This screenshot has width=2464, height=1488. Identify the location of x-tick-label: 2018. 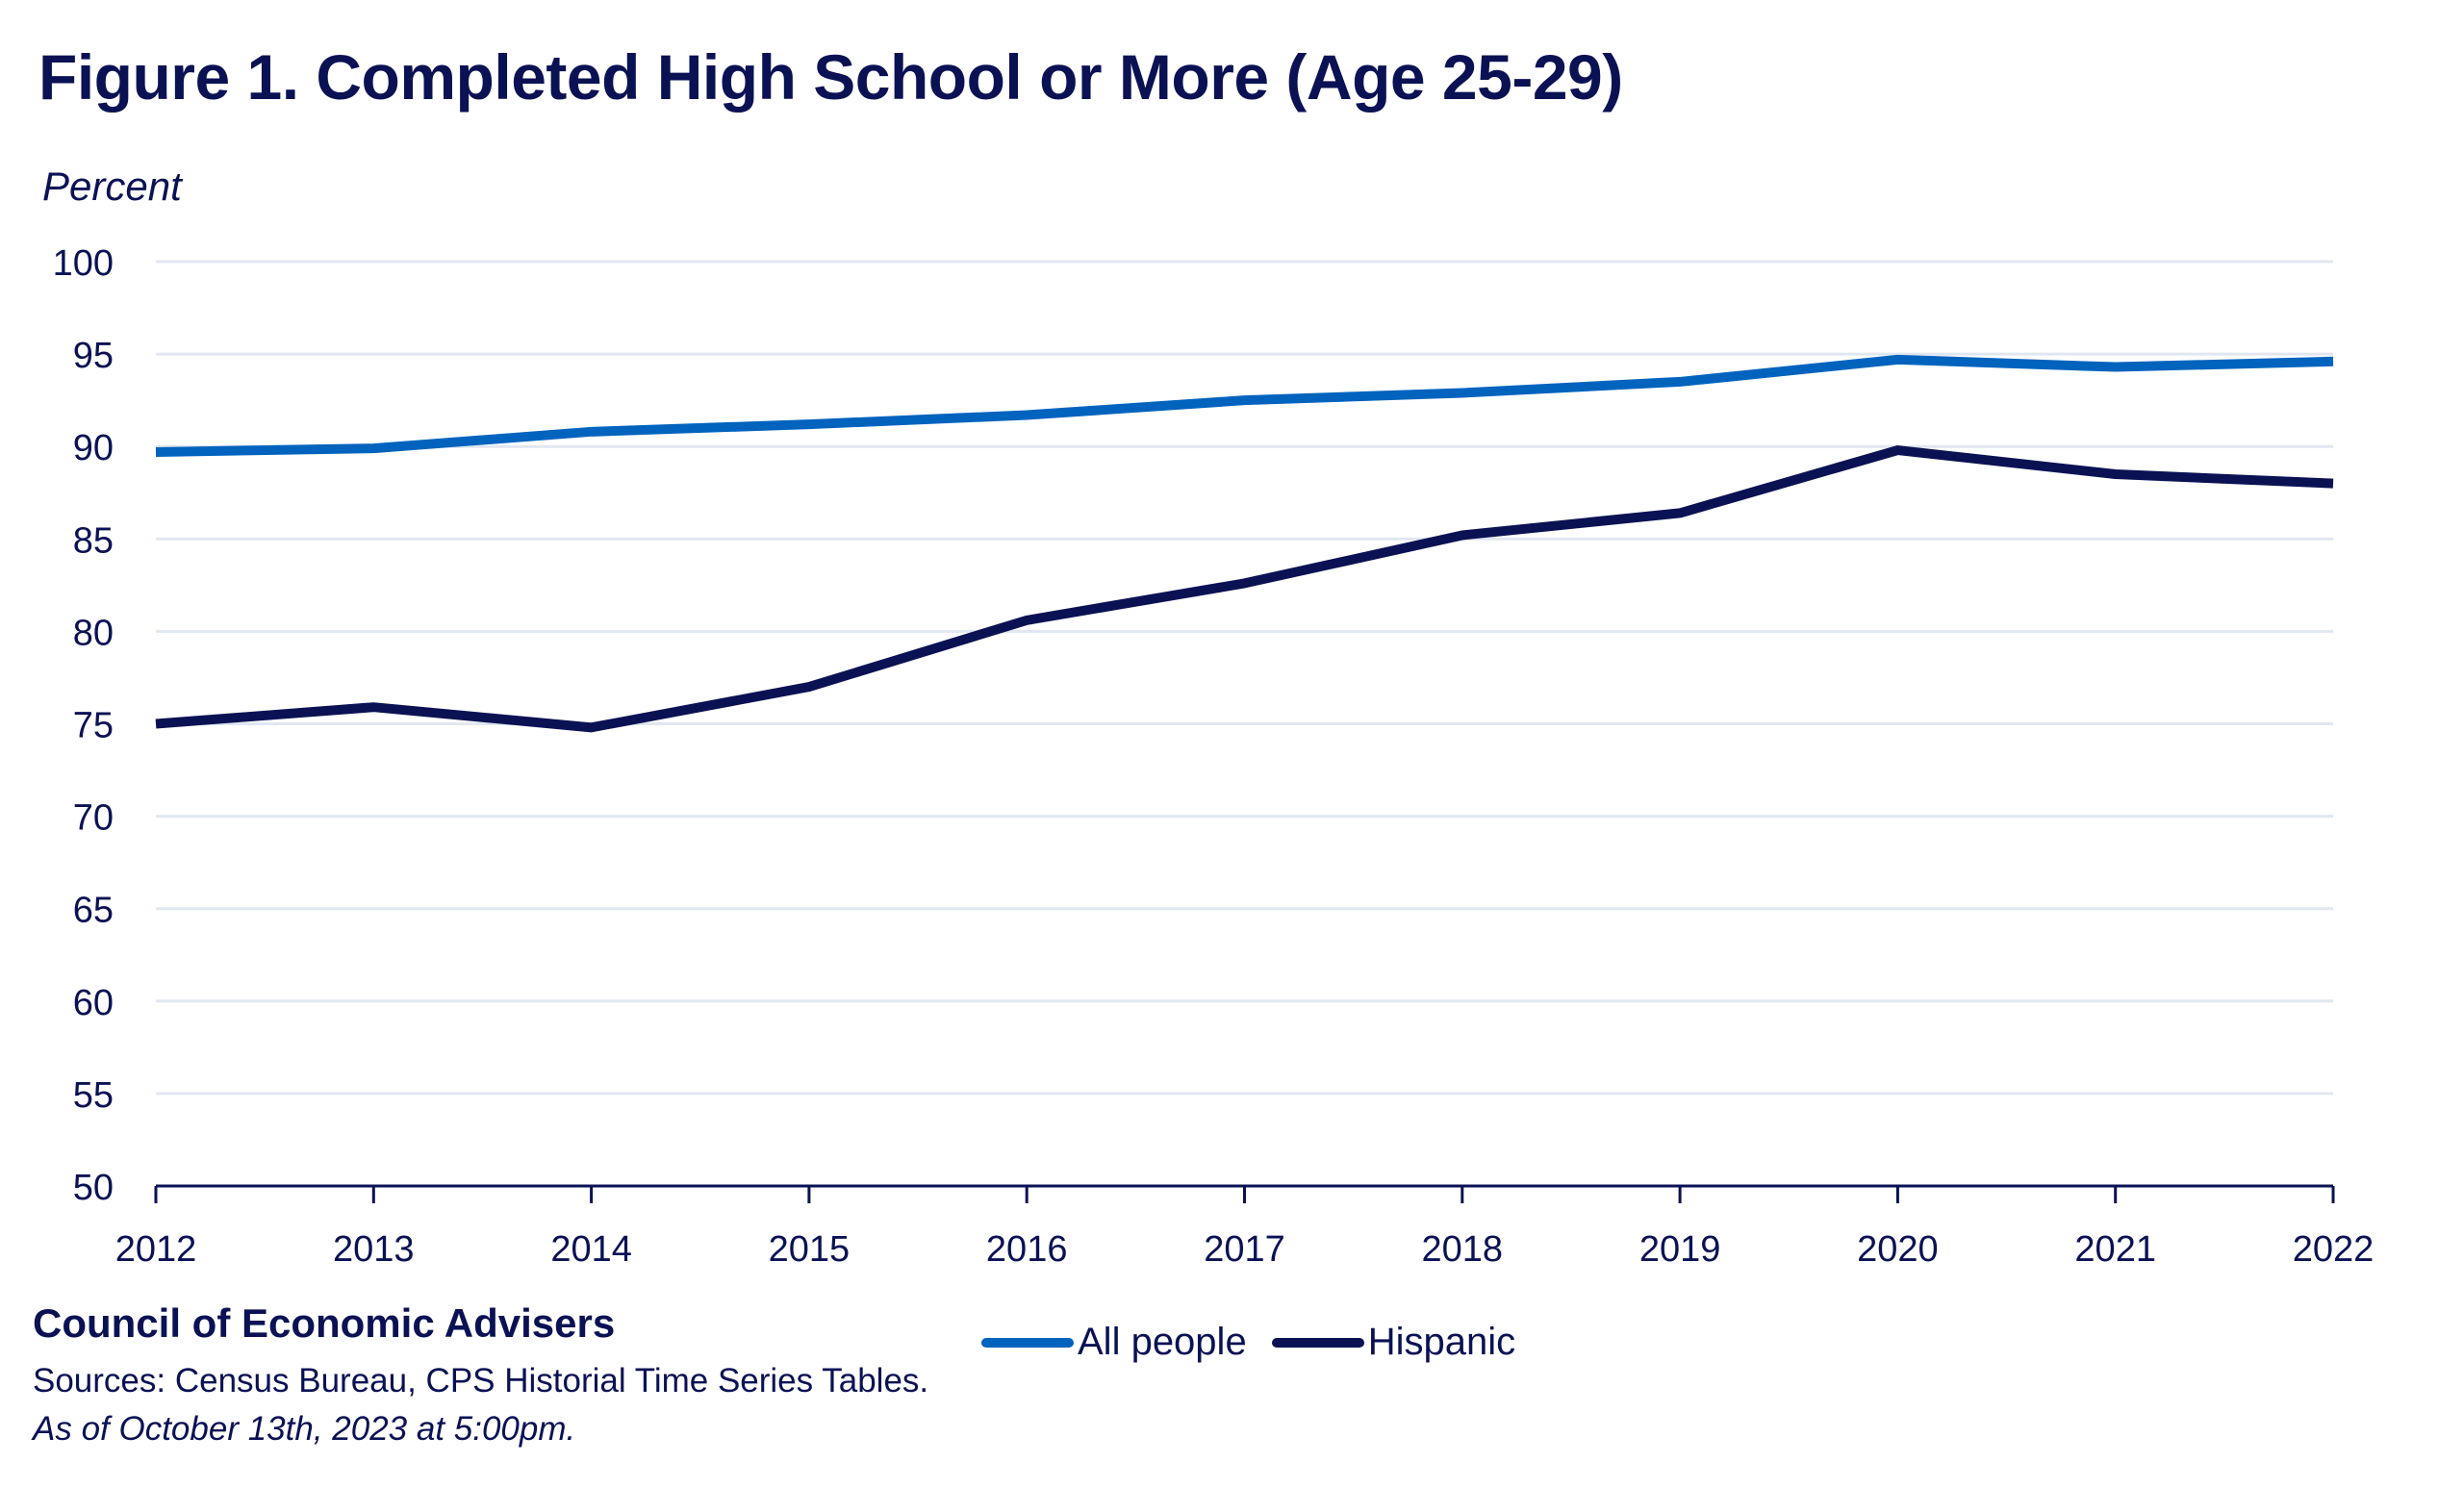
(1463, 1249).